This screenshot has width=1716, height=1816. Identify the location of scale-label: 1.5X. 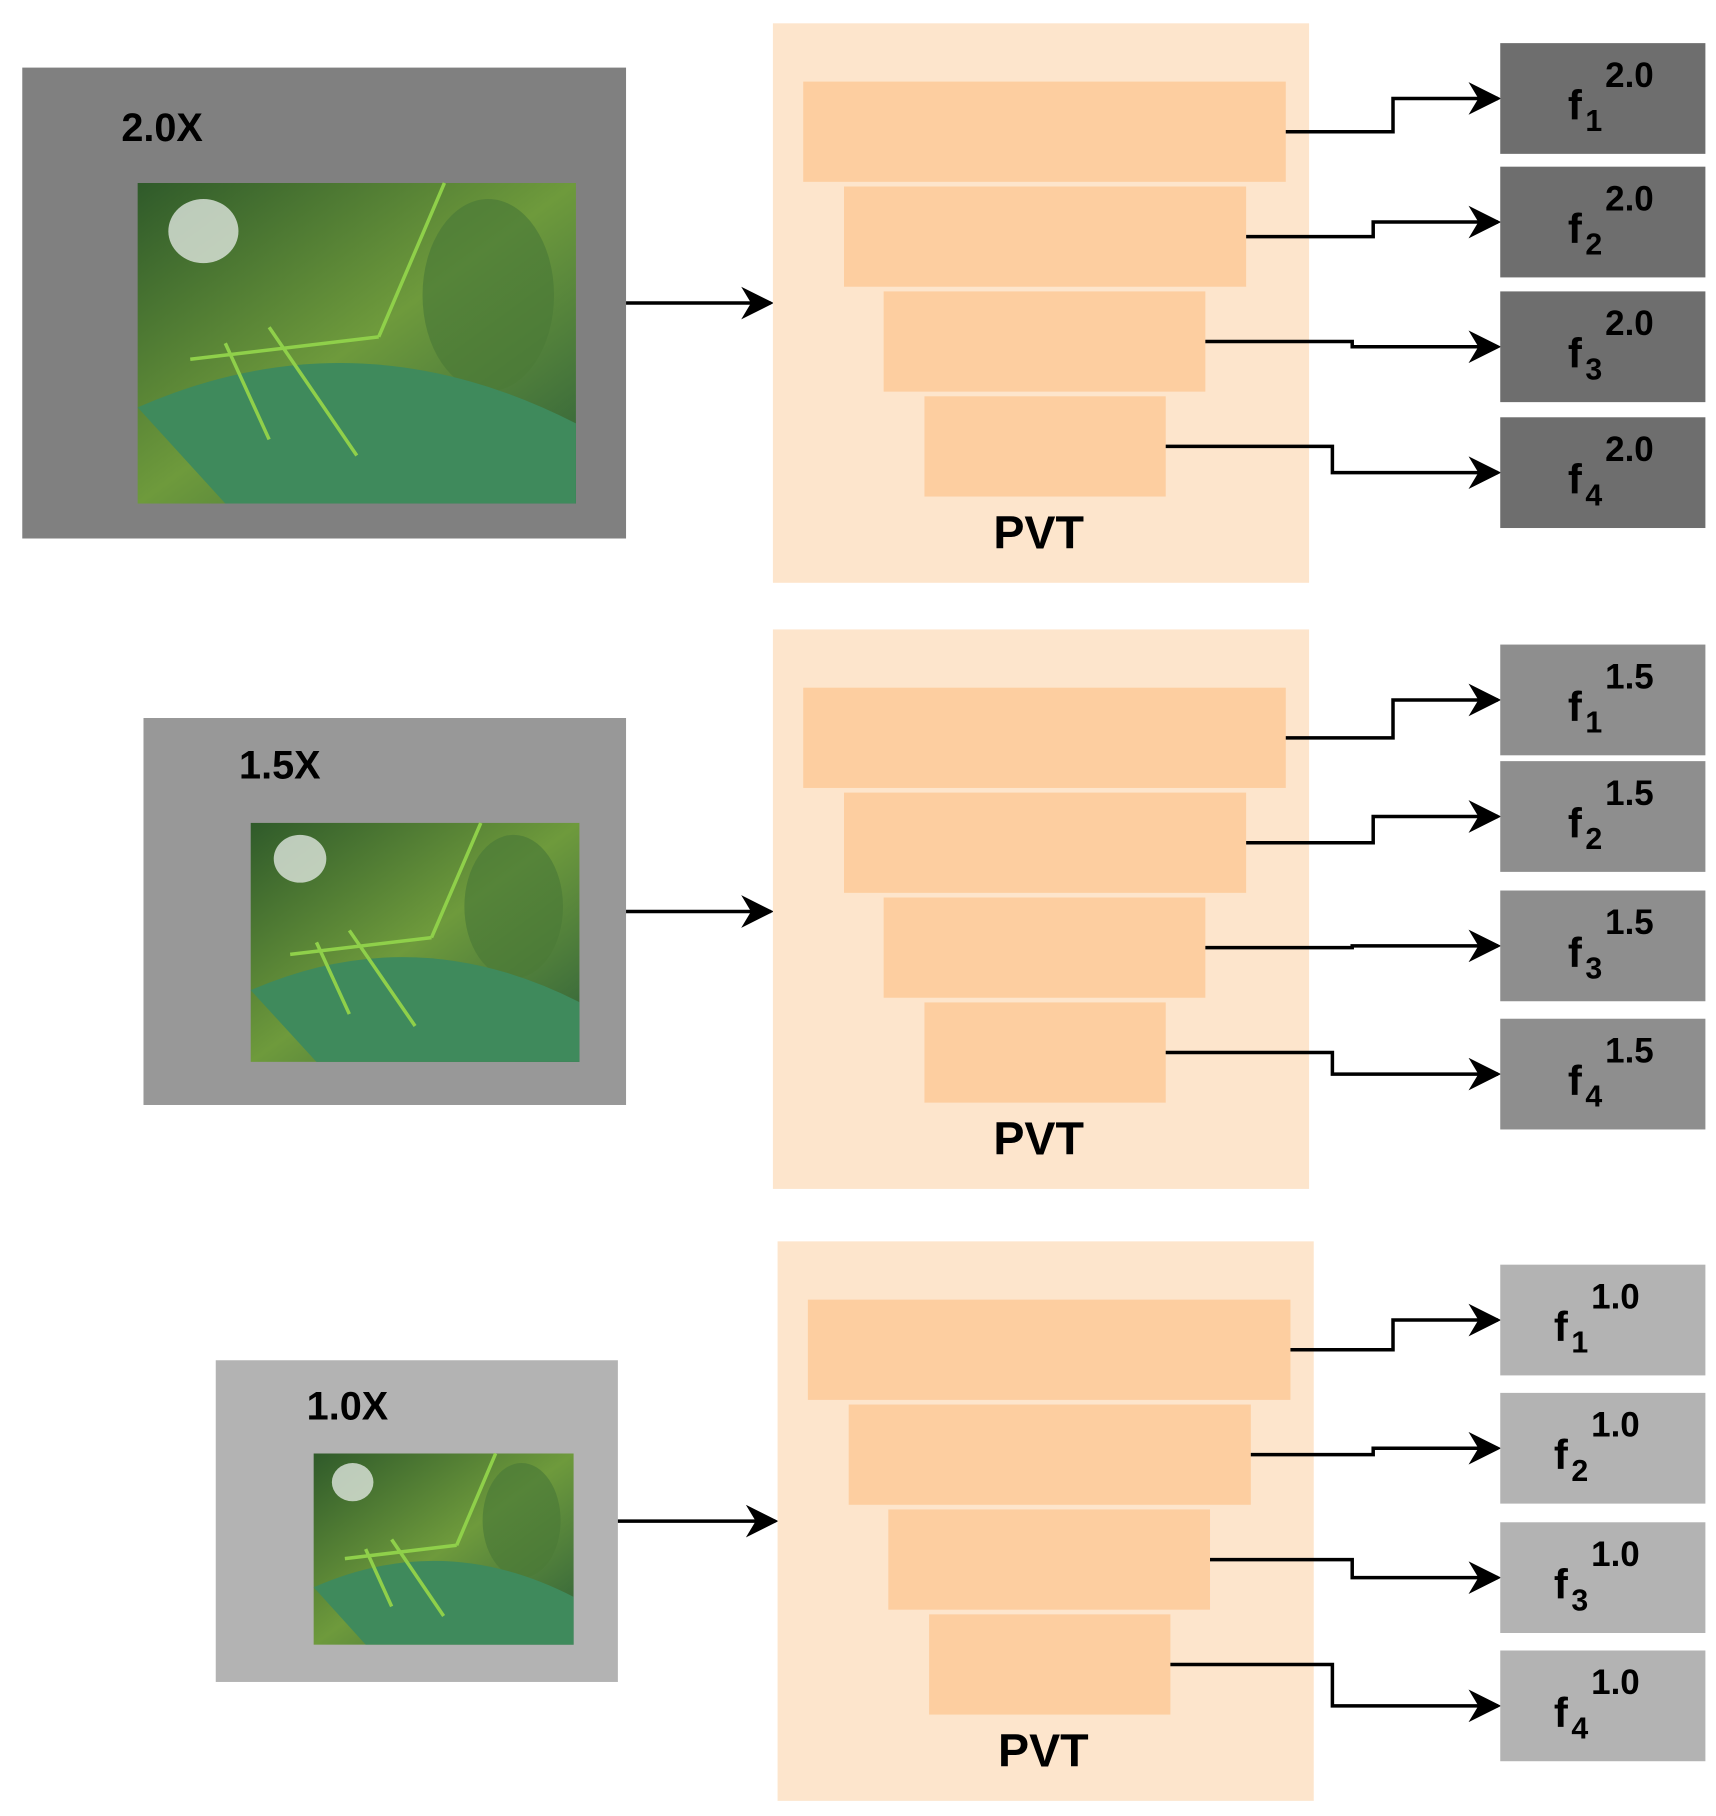
(280, 766).